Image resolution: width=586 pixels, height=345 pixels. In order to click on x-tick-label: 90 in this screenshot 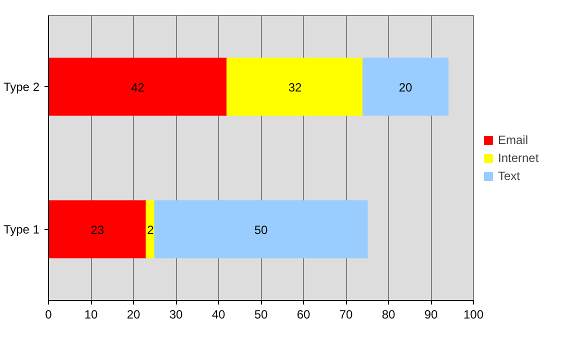, I will do `click(431, 315)`.